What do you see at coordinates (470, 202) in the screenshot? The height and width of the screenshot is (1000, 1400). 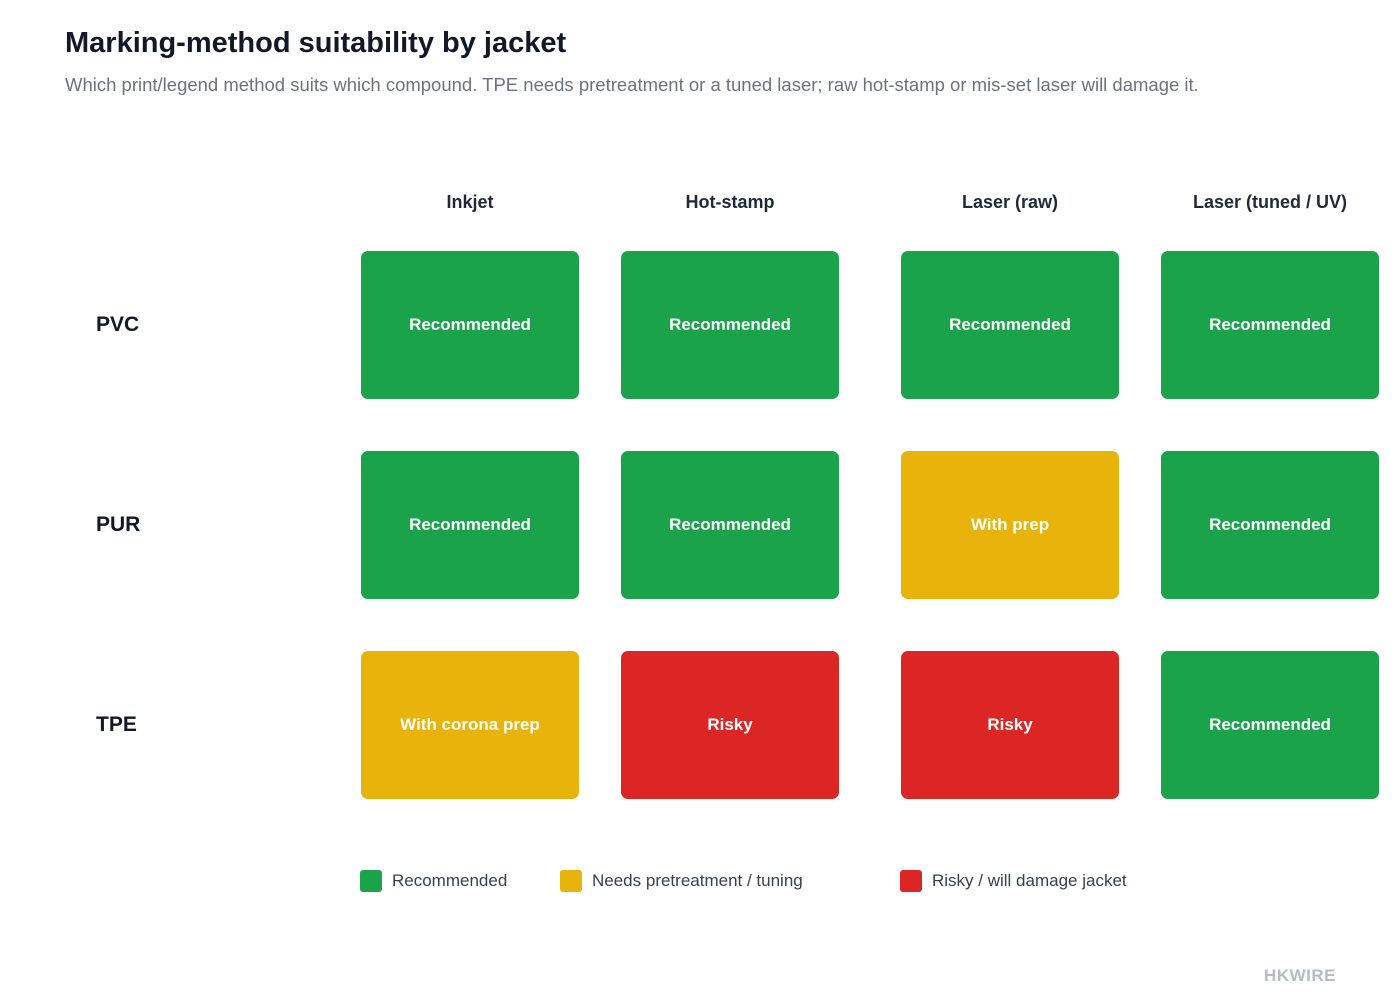 I see `column-header-inkjet: Inkjet` at bounding box center [470, 202].